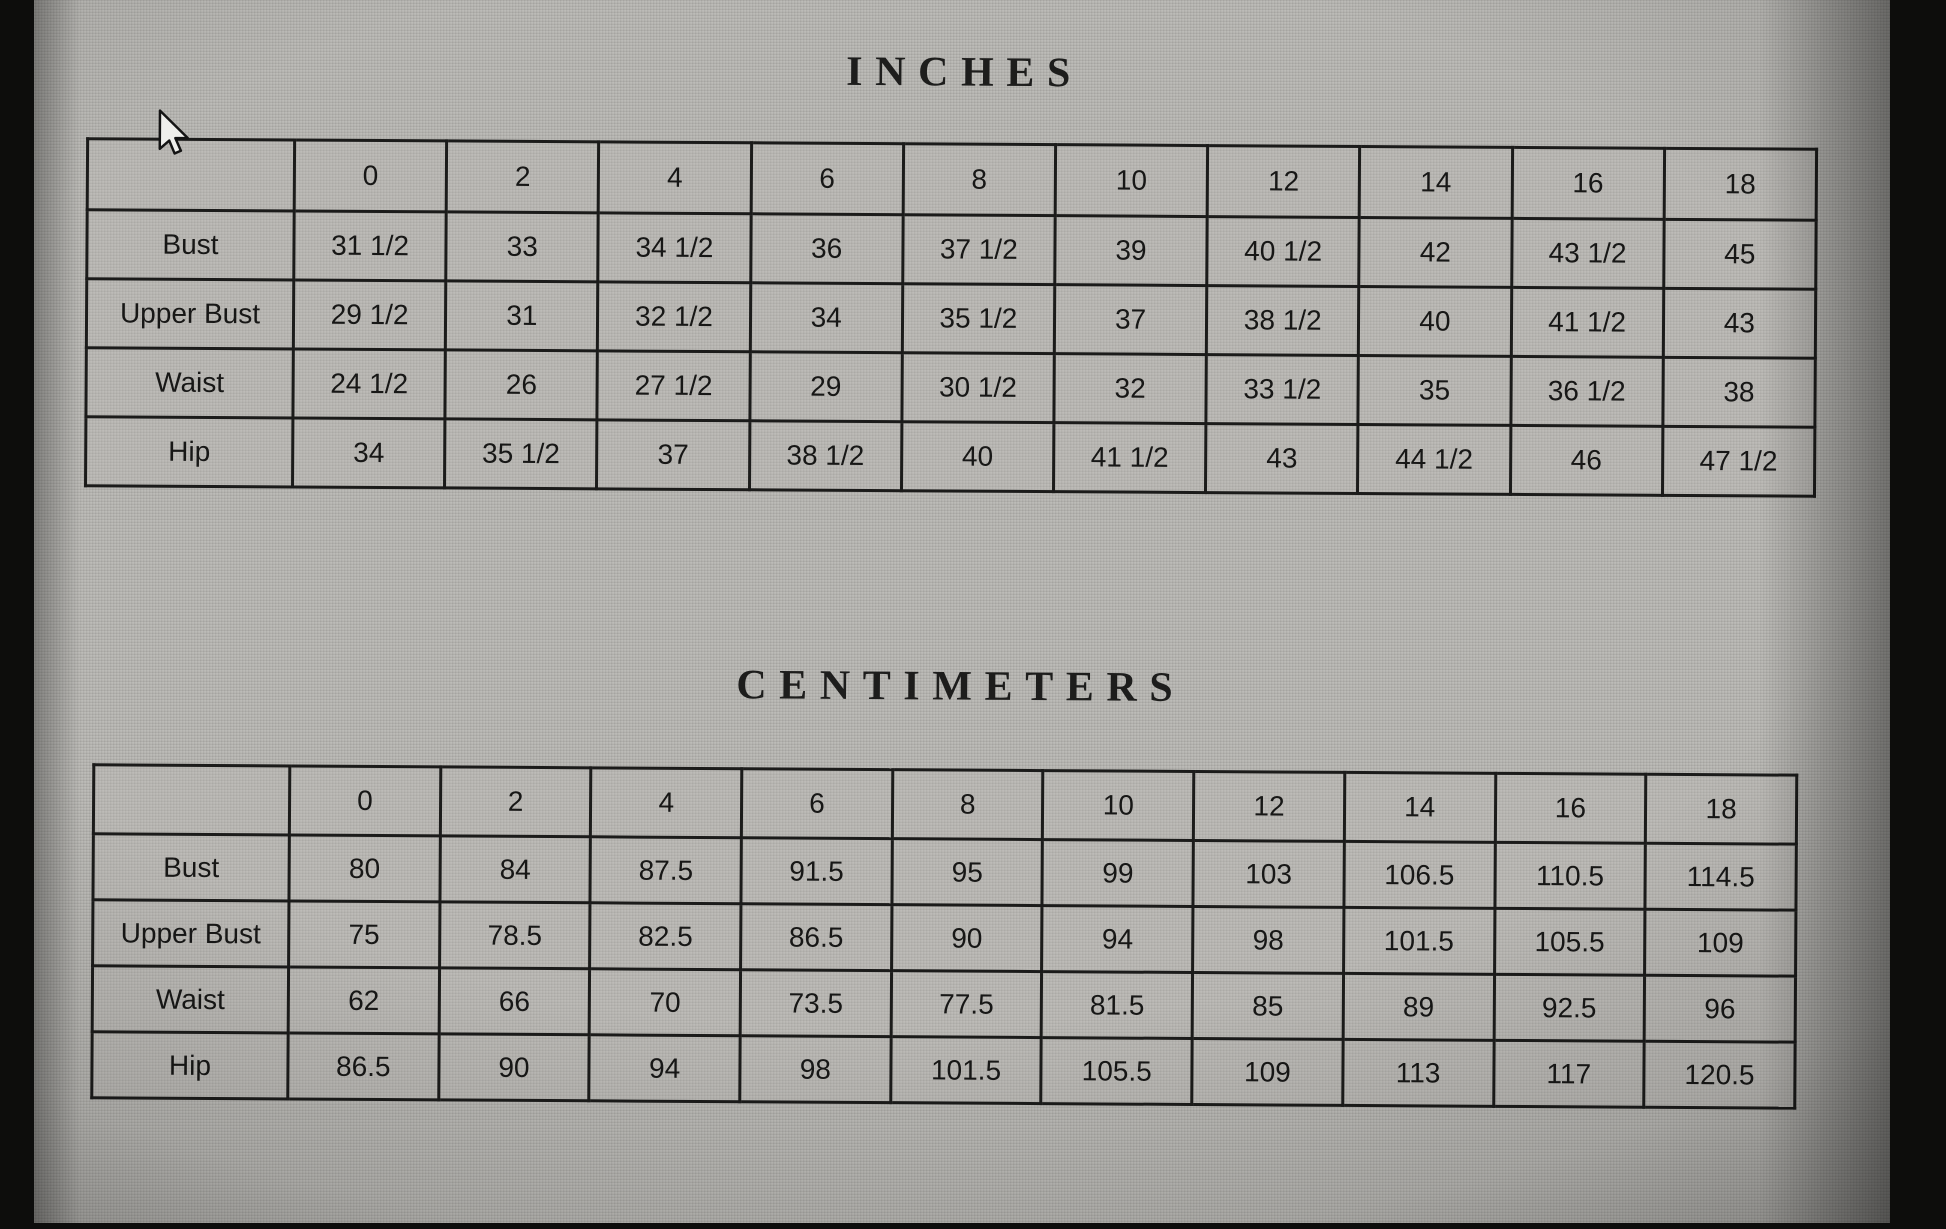  What do you see at coordinates (370, 175) in the screenshot?
I see `size-header-cell: 0` at bounding box center [370, 175].